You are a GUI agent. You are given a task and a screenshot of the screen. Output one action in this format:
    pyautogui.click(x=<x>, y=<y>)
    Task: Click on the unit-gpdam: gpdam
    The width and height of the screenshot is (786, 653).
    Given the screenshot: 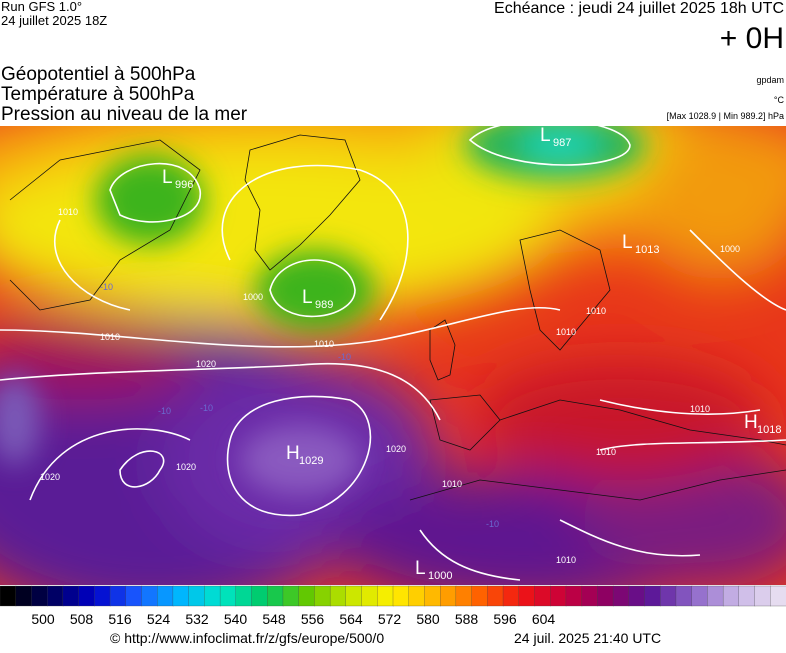 What is the action you would take?
    pyautogui.click(x=770, y=80)
    